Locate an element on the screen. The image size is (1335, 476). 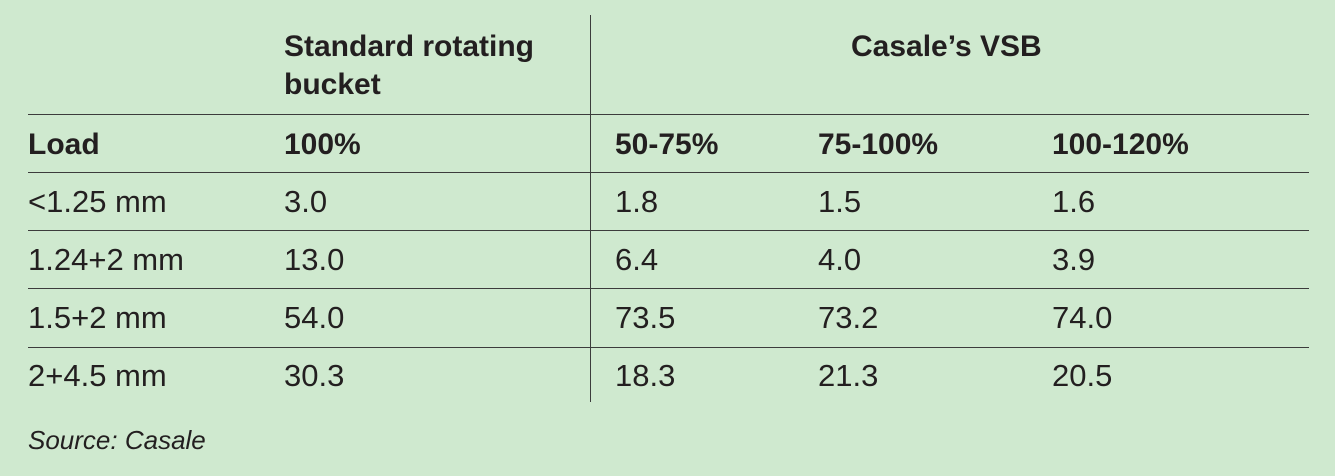
header-rule is located at coordinates (668, 114).